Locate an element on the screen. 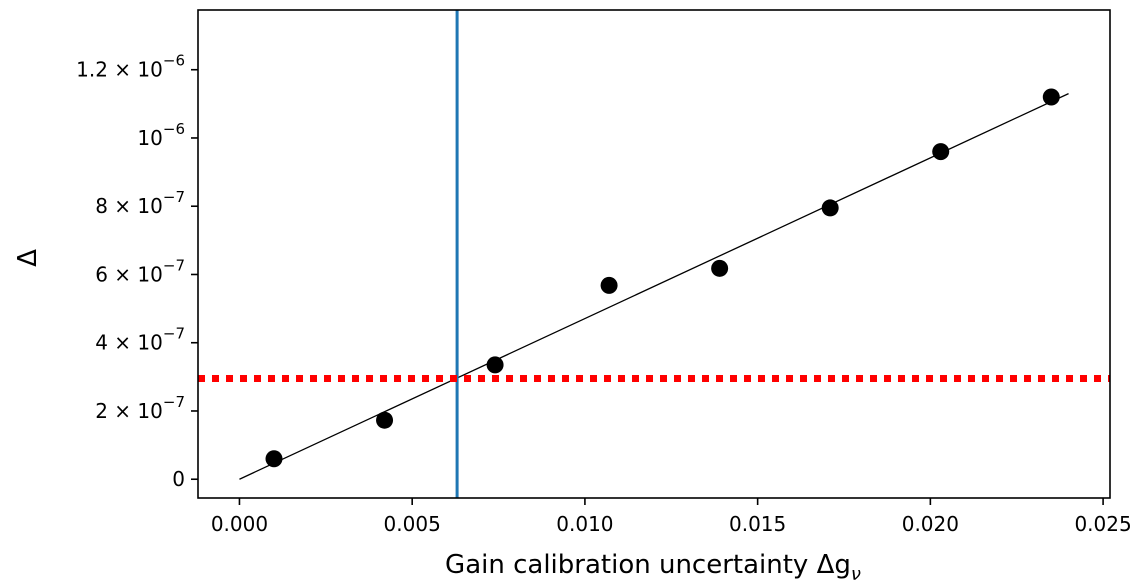  x-tick-label: 0.000 is located at coordinates (239, 524).